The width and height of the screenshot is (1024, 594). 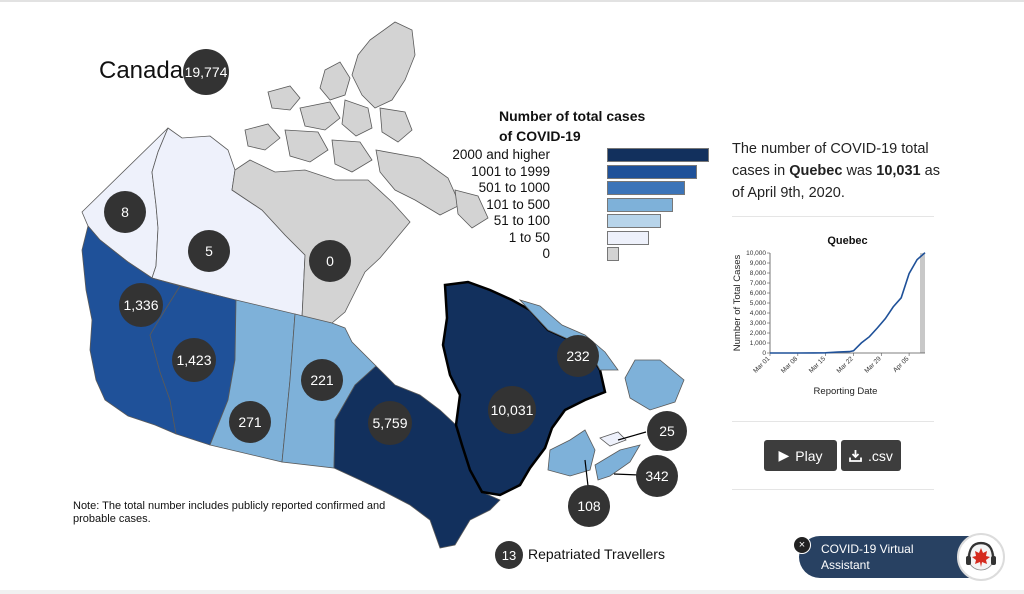 I want to click on province-bubble-yukon: 8, so click(x=125, y=212).